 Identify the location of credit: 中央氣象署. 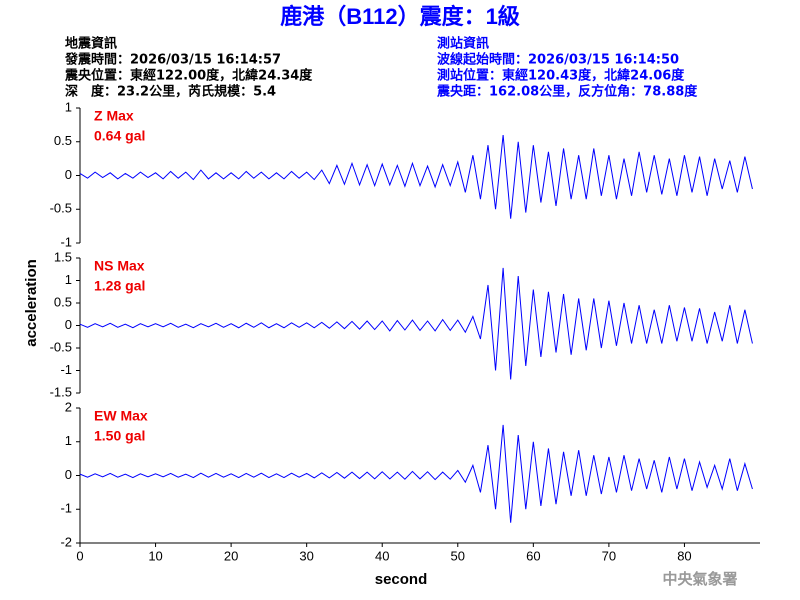
(699, 579).